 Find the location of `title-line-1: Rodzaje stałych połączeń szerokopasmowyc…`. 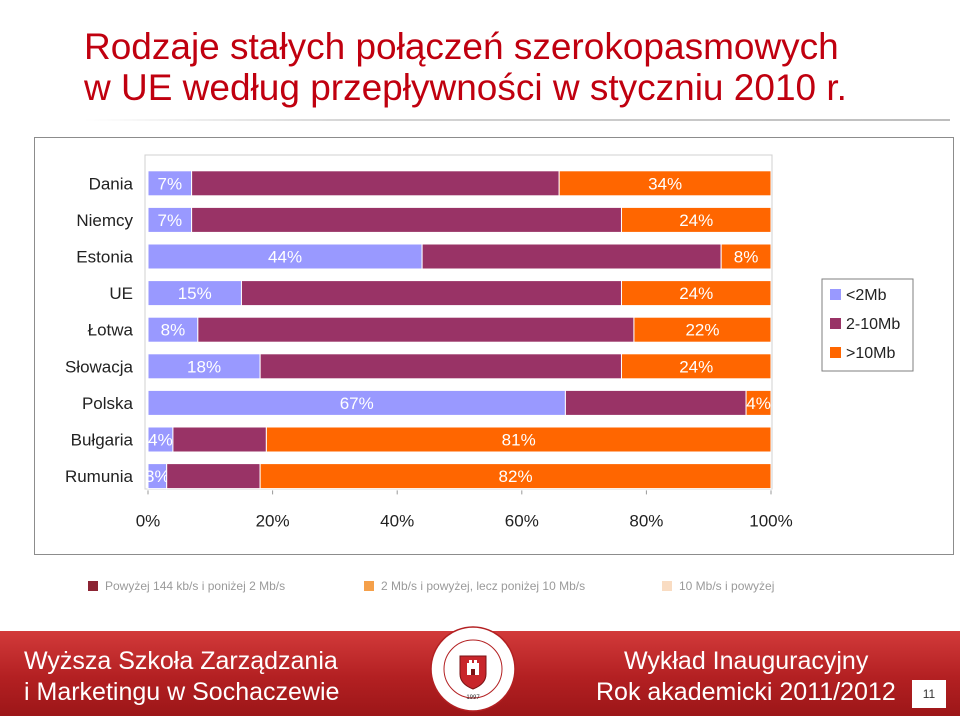

title-line-1: Rodzaje stałych połączeń szerokopasmowyc… is located at coordinates (461, 46).